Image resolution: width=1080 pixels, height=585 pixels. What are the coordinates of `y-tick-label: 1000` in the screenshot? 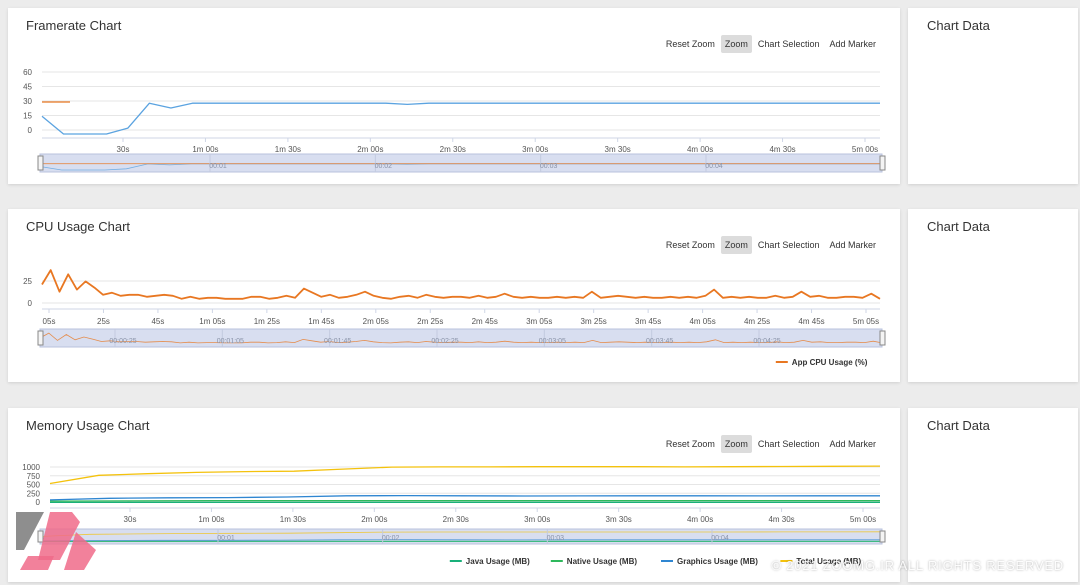 It's located at (31, 467).